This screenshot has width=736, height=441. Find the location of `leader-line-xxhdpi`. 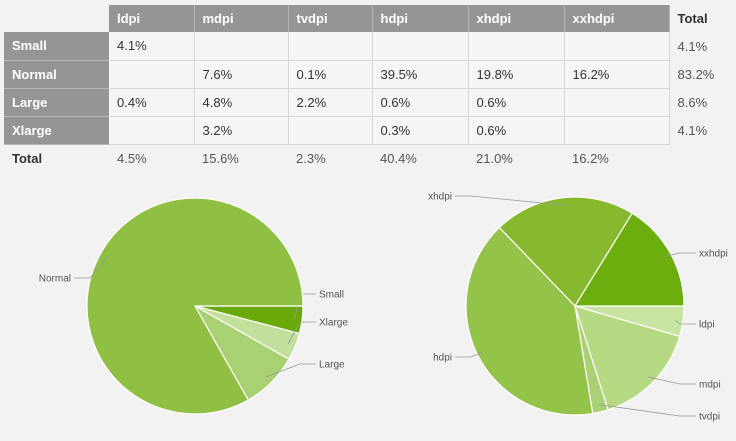

leader-line-xxhdpi is located at coordinates (679, 254).